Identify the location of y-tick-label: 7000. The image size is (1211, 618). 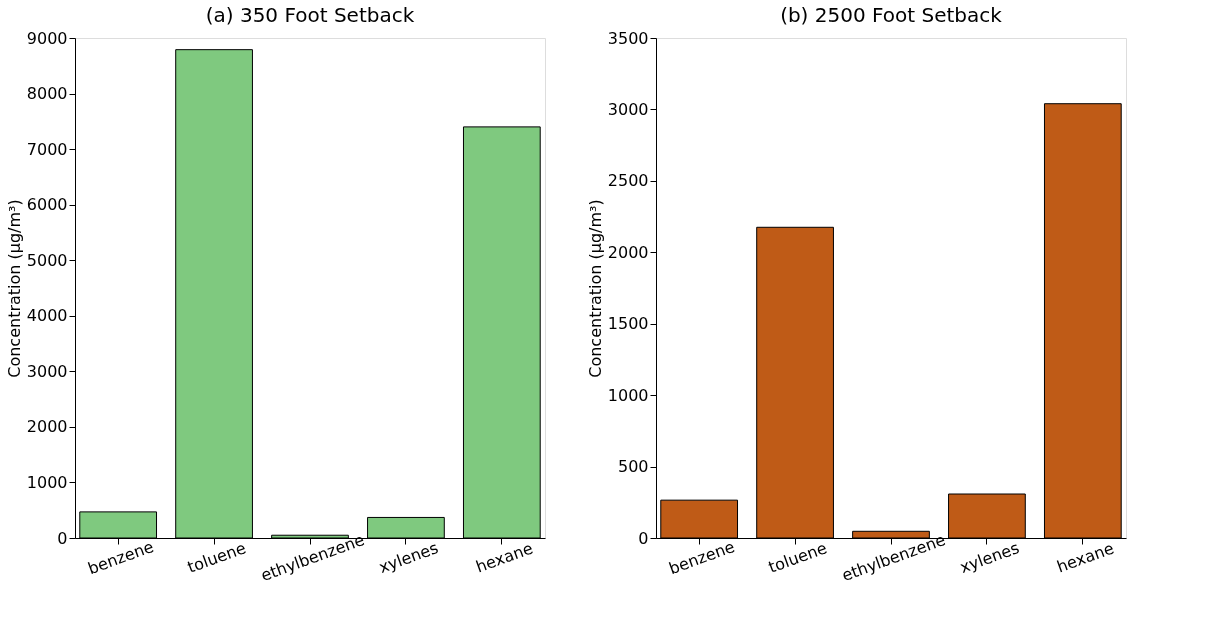
(47, 149).